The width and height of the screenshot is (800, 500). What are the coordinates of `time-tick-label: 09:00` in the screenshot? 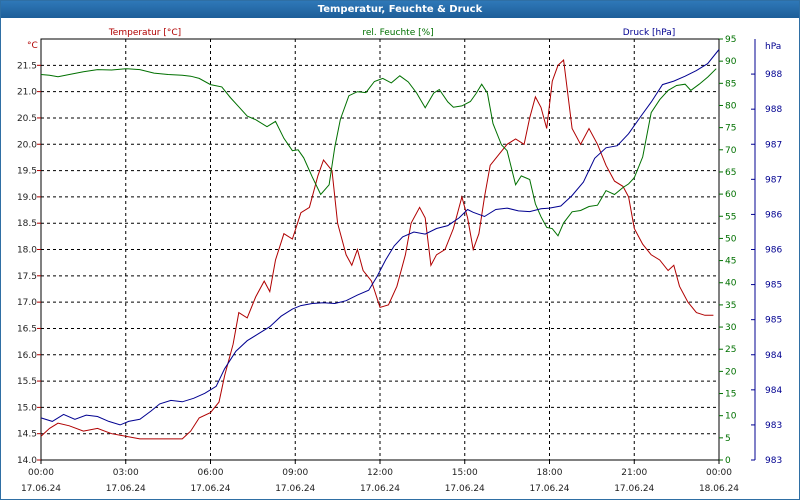 It's located at (295, 473).